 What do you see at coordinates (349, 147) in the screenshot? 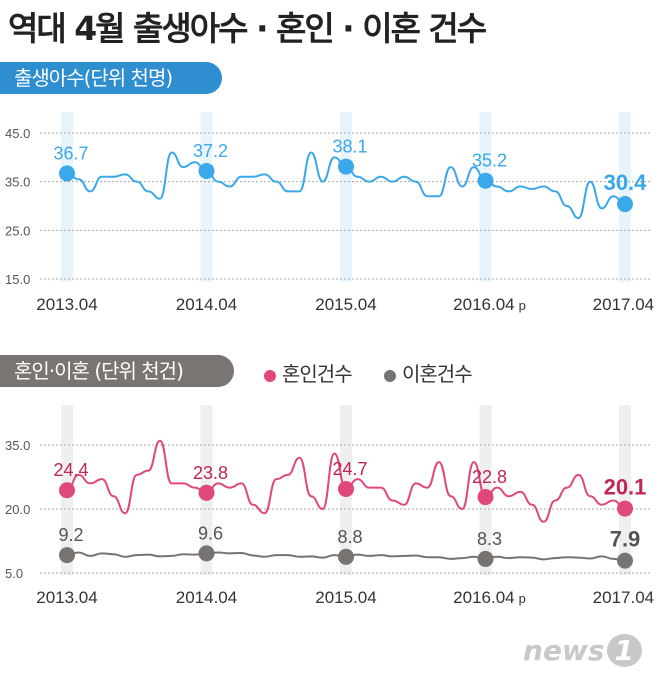
I see `data-label: 38.1` at bounding box center [349, 147].